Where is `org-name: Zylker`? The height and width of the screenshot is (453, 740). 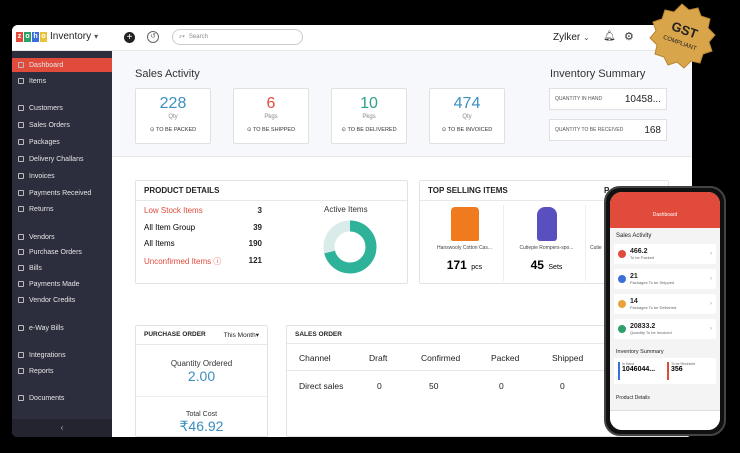 org-name: Zylker is located at coordinates (567, 37).